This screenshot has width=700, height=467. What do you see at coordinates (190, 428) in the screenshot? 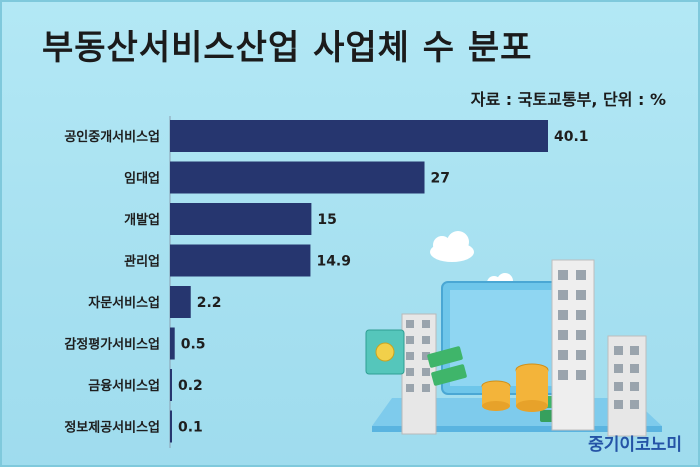
I see `data-label: 0.1` at bounding box center [190, 428].